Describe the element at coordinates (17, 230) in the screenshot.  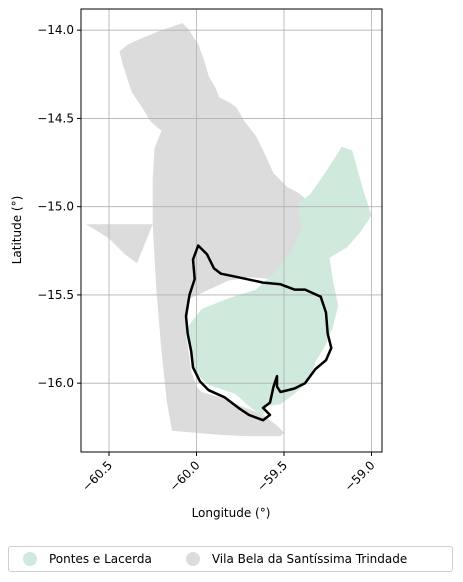
I see `y-axis-label: Latitude (°)` at that location.